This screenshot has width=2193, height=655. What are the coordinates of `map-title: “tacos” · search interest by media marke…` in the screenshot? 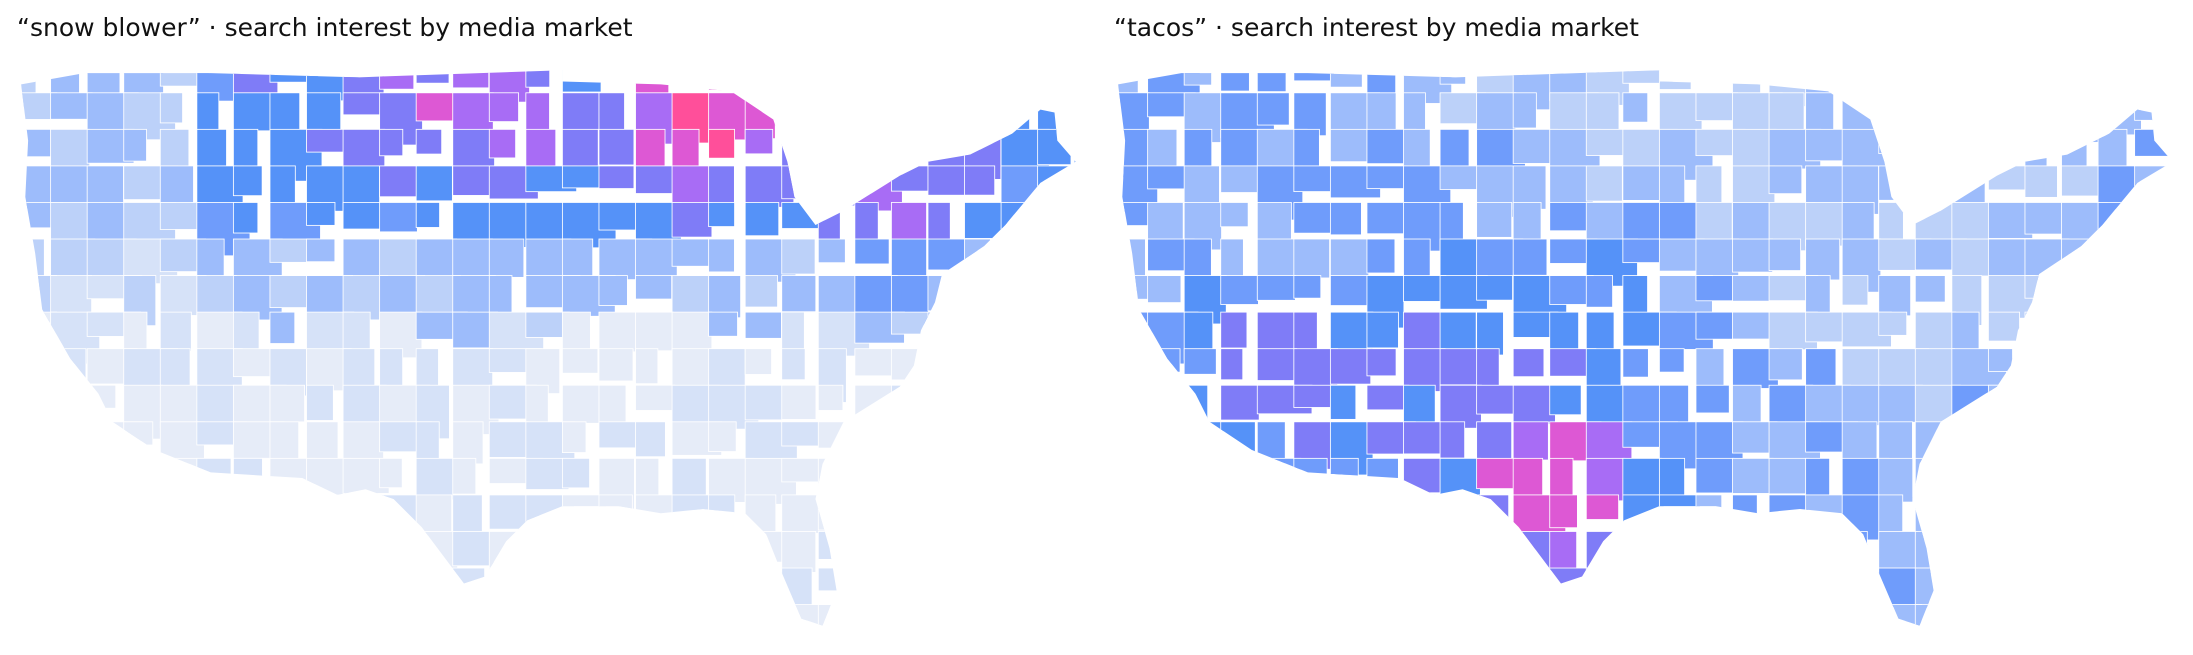 It's located at (1376, 27).